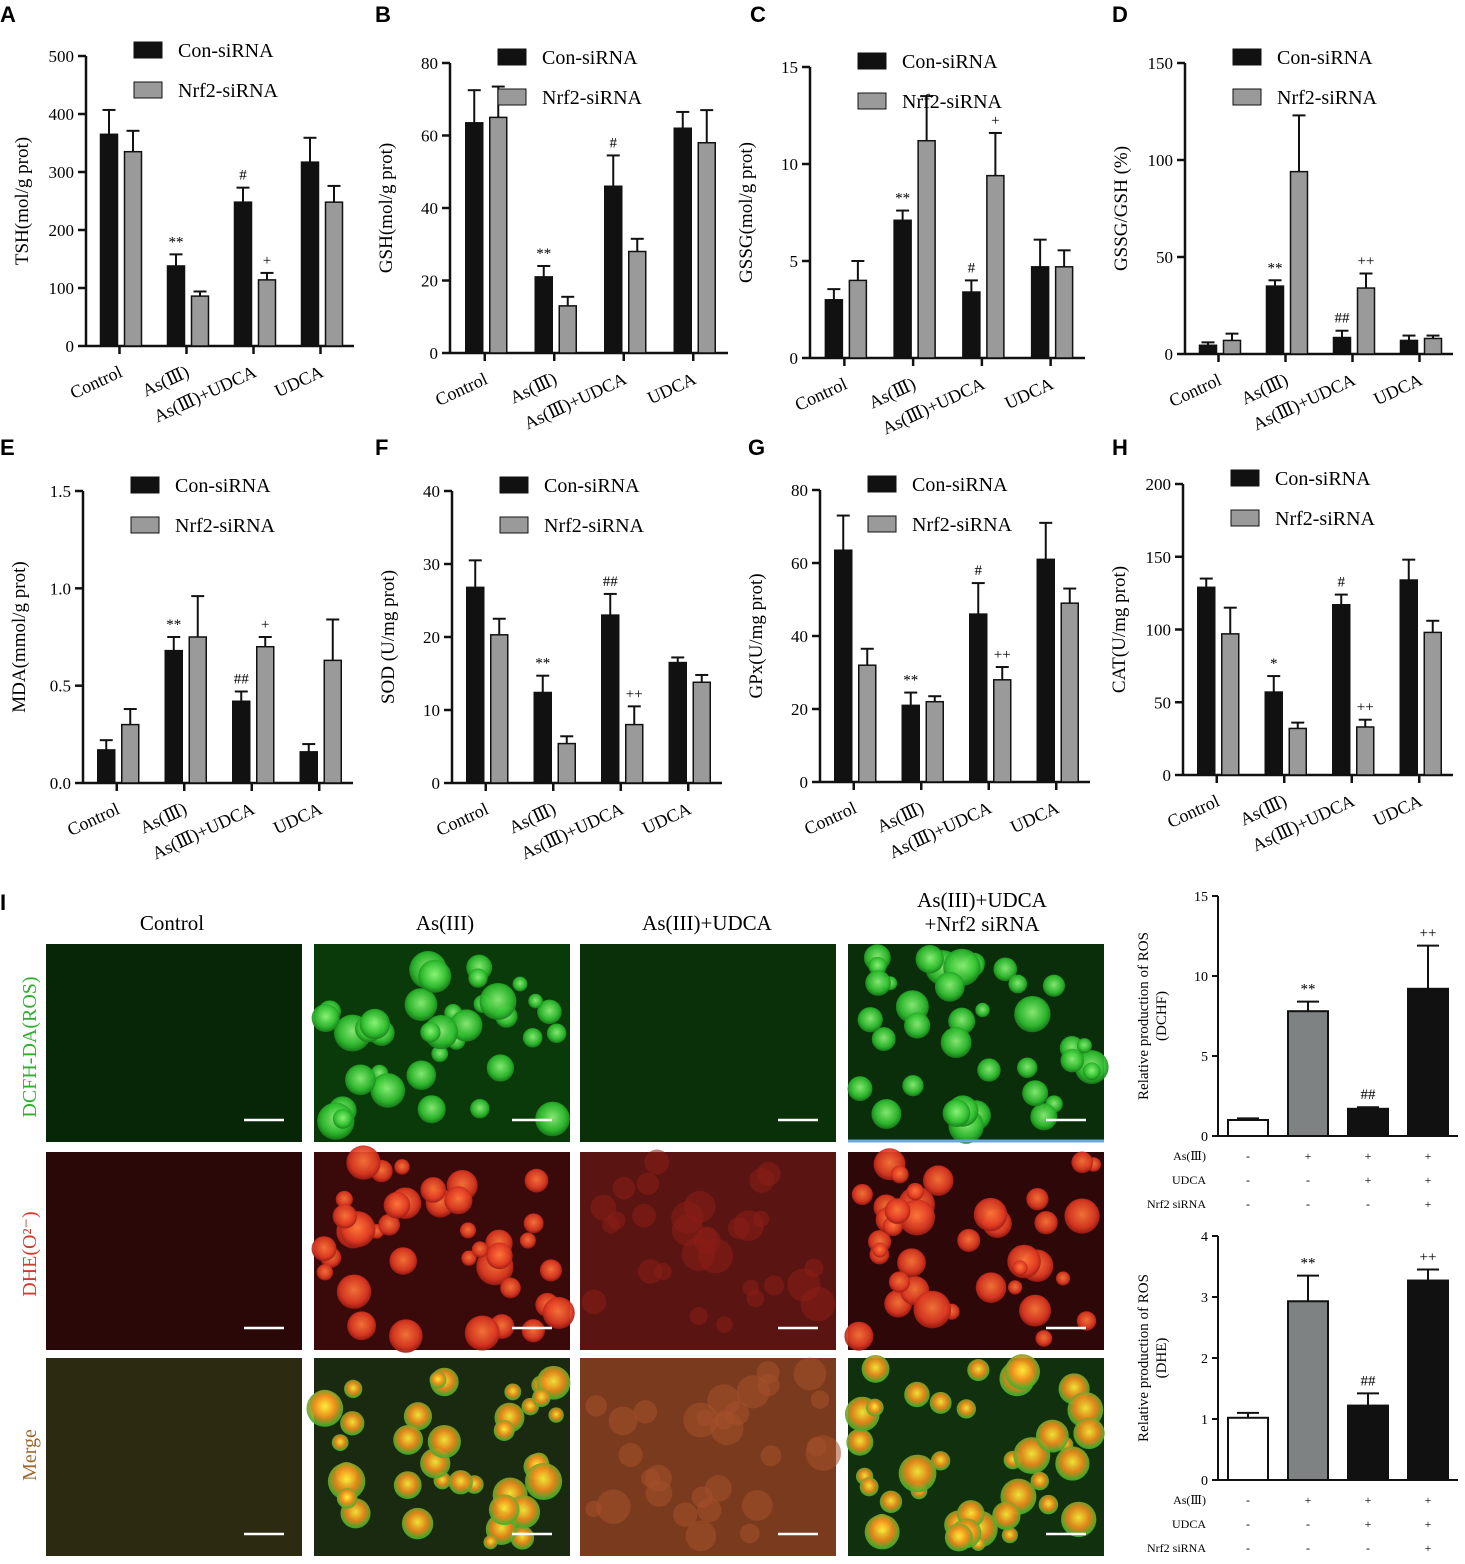 The image size is (1465, 1564). I want to click on y-tick-label: 150, so click(1159, 557).